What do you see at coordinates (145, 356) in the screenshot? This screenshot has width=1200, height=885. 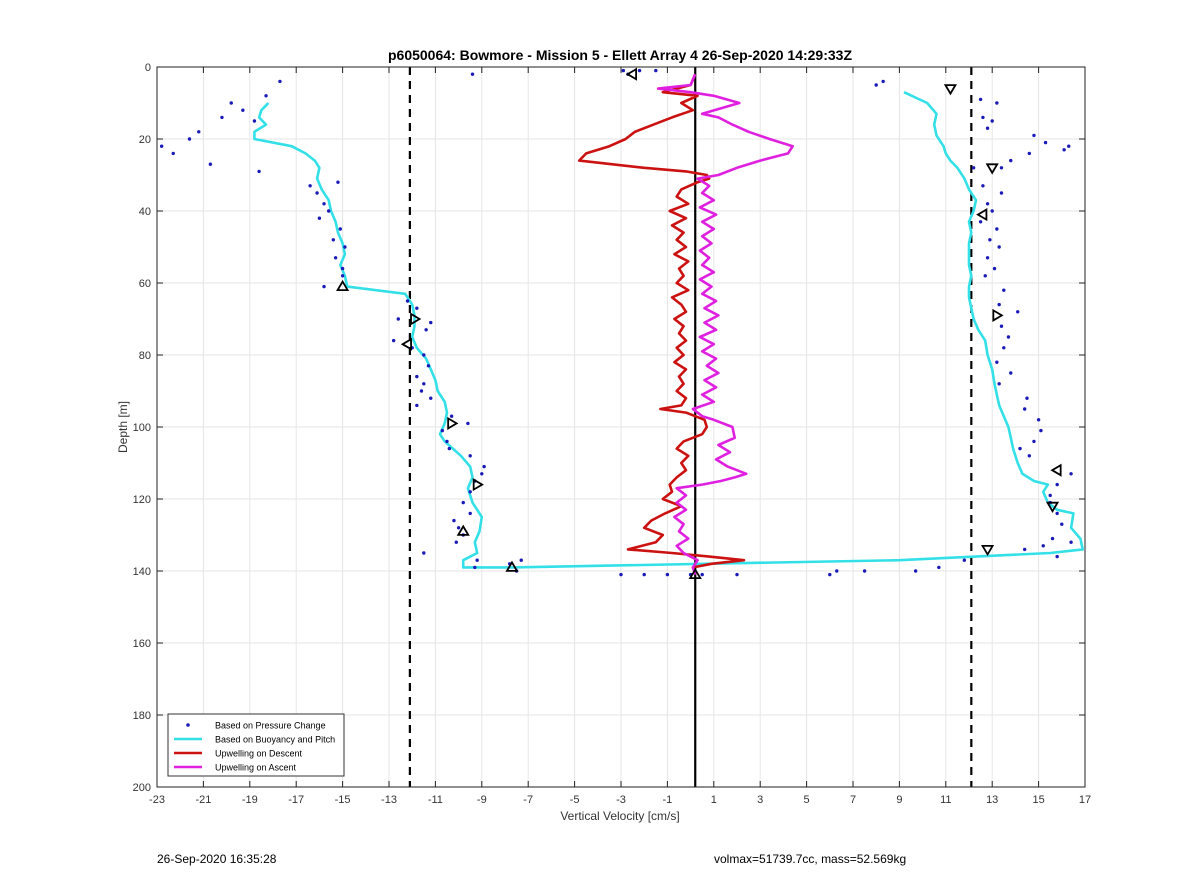 I see `y-tick-label: 80` at bounding box center [145, 356].